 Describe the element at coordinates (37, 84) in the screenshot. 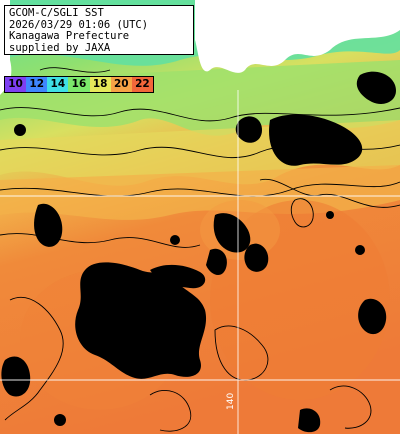

I see `legend-cell-12: 12` at that location.